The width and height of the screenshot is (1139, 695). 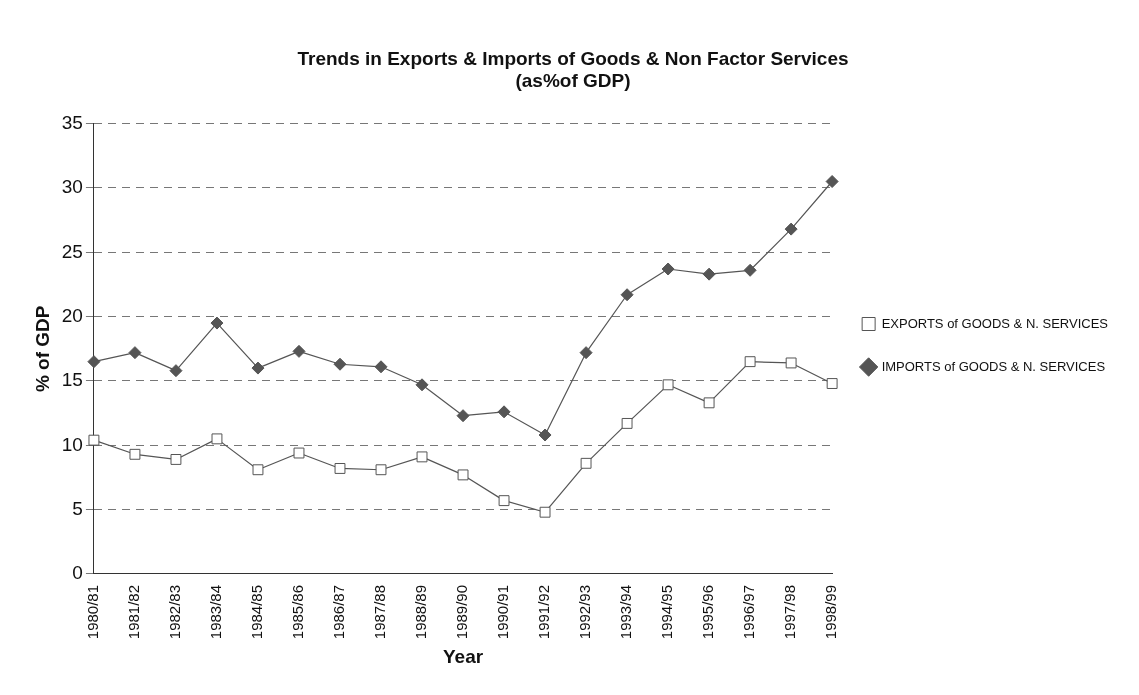 What do you see at coordinates (339, 612) in the screenshot?
I see `x-tick-label: 1986/87` at bounding box center [339, 612].